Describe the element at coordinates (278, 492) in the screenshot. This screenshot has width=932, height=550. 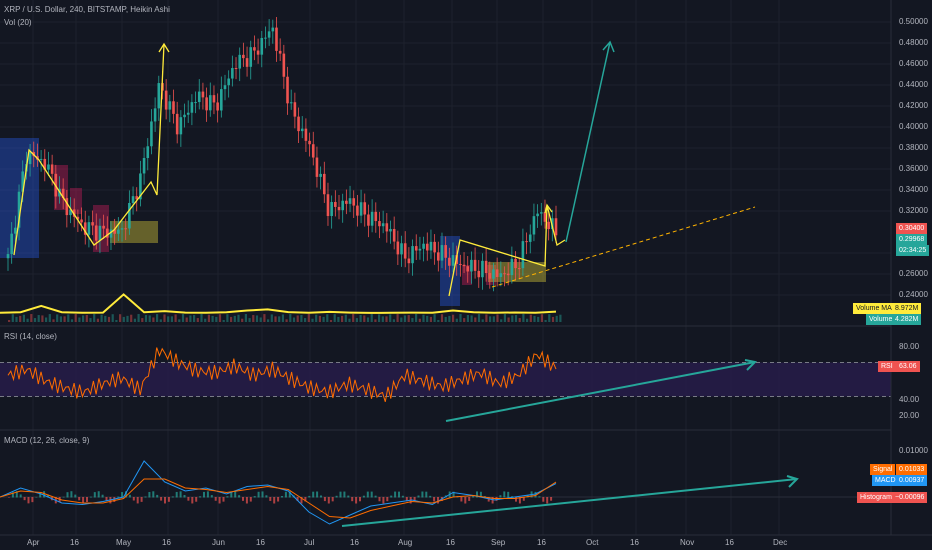
I see `macd-line` at that location.